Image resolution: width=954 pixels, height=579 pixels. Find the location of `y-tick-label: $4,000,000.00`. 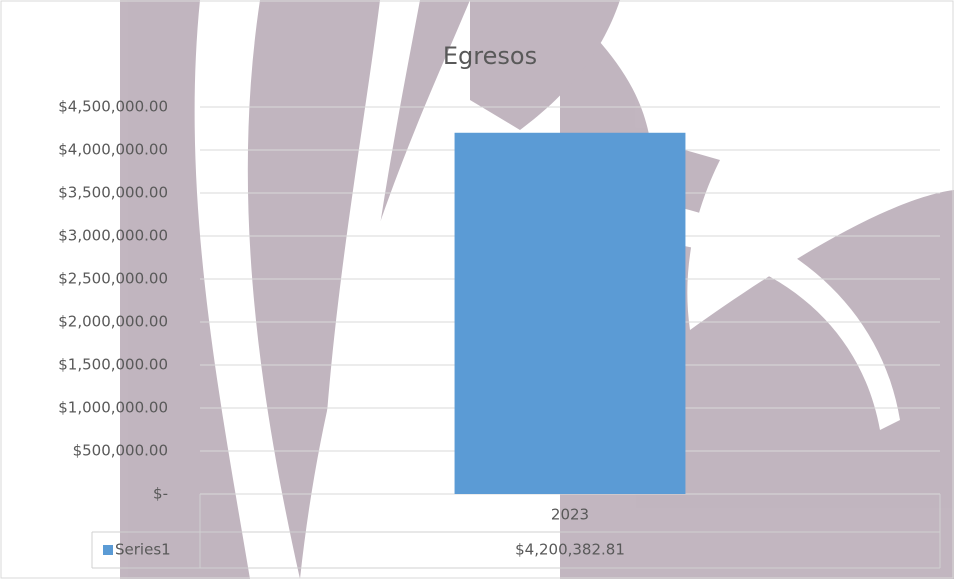

y-tick-label: $4,000,000.00 is located at coordinates (113, 150).